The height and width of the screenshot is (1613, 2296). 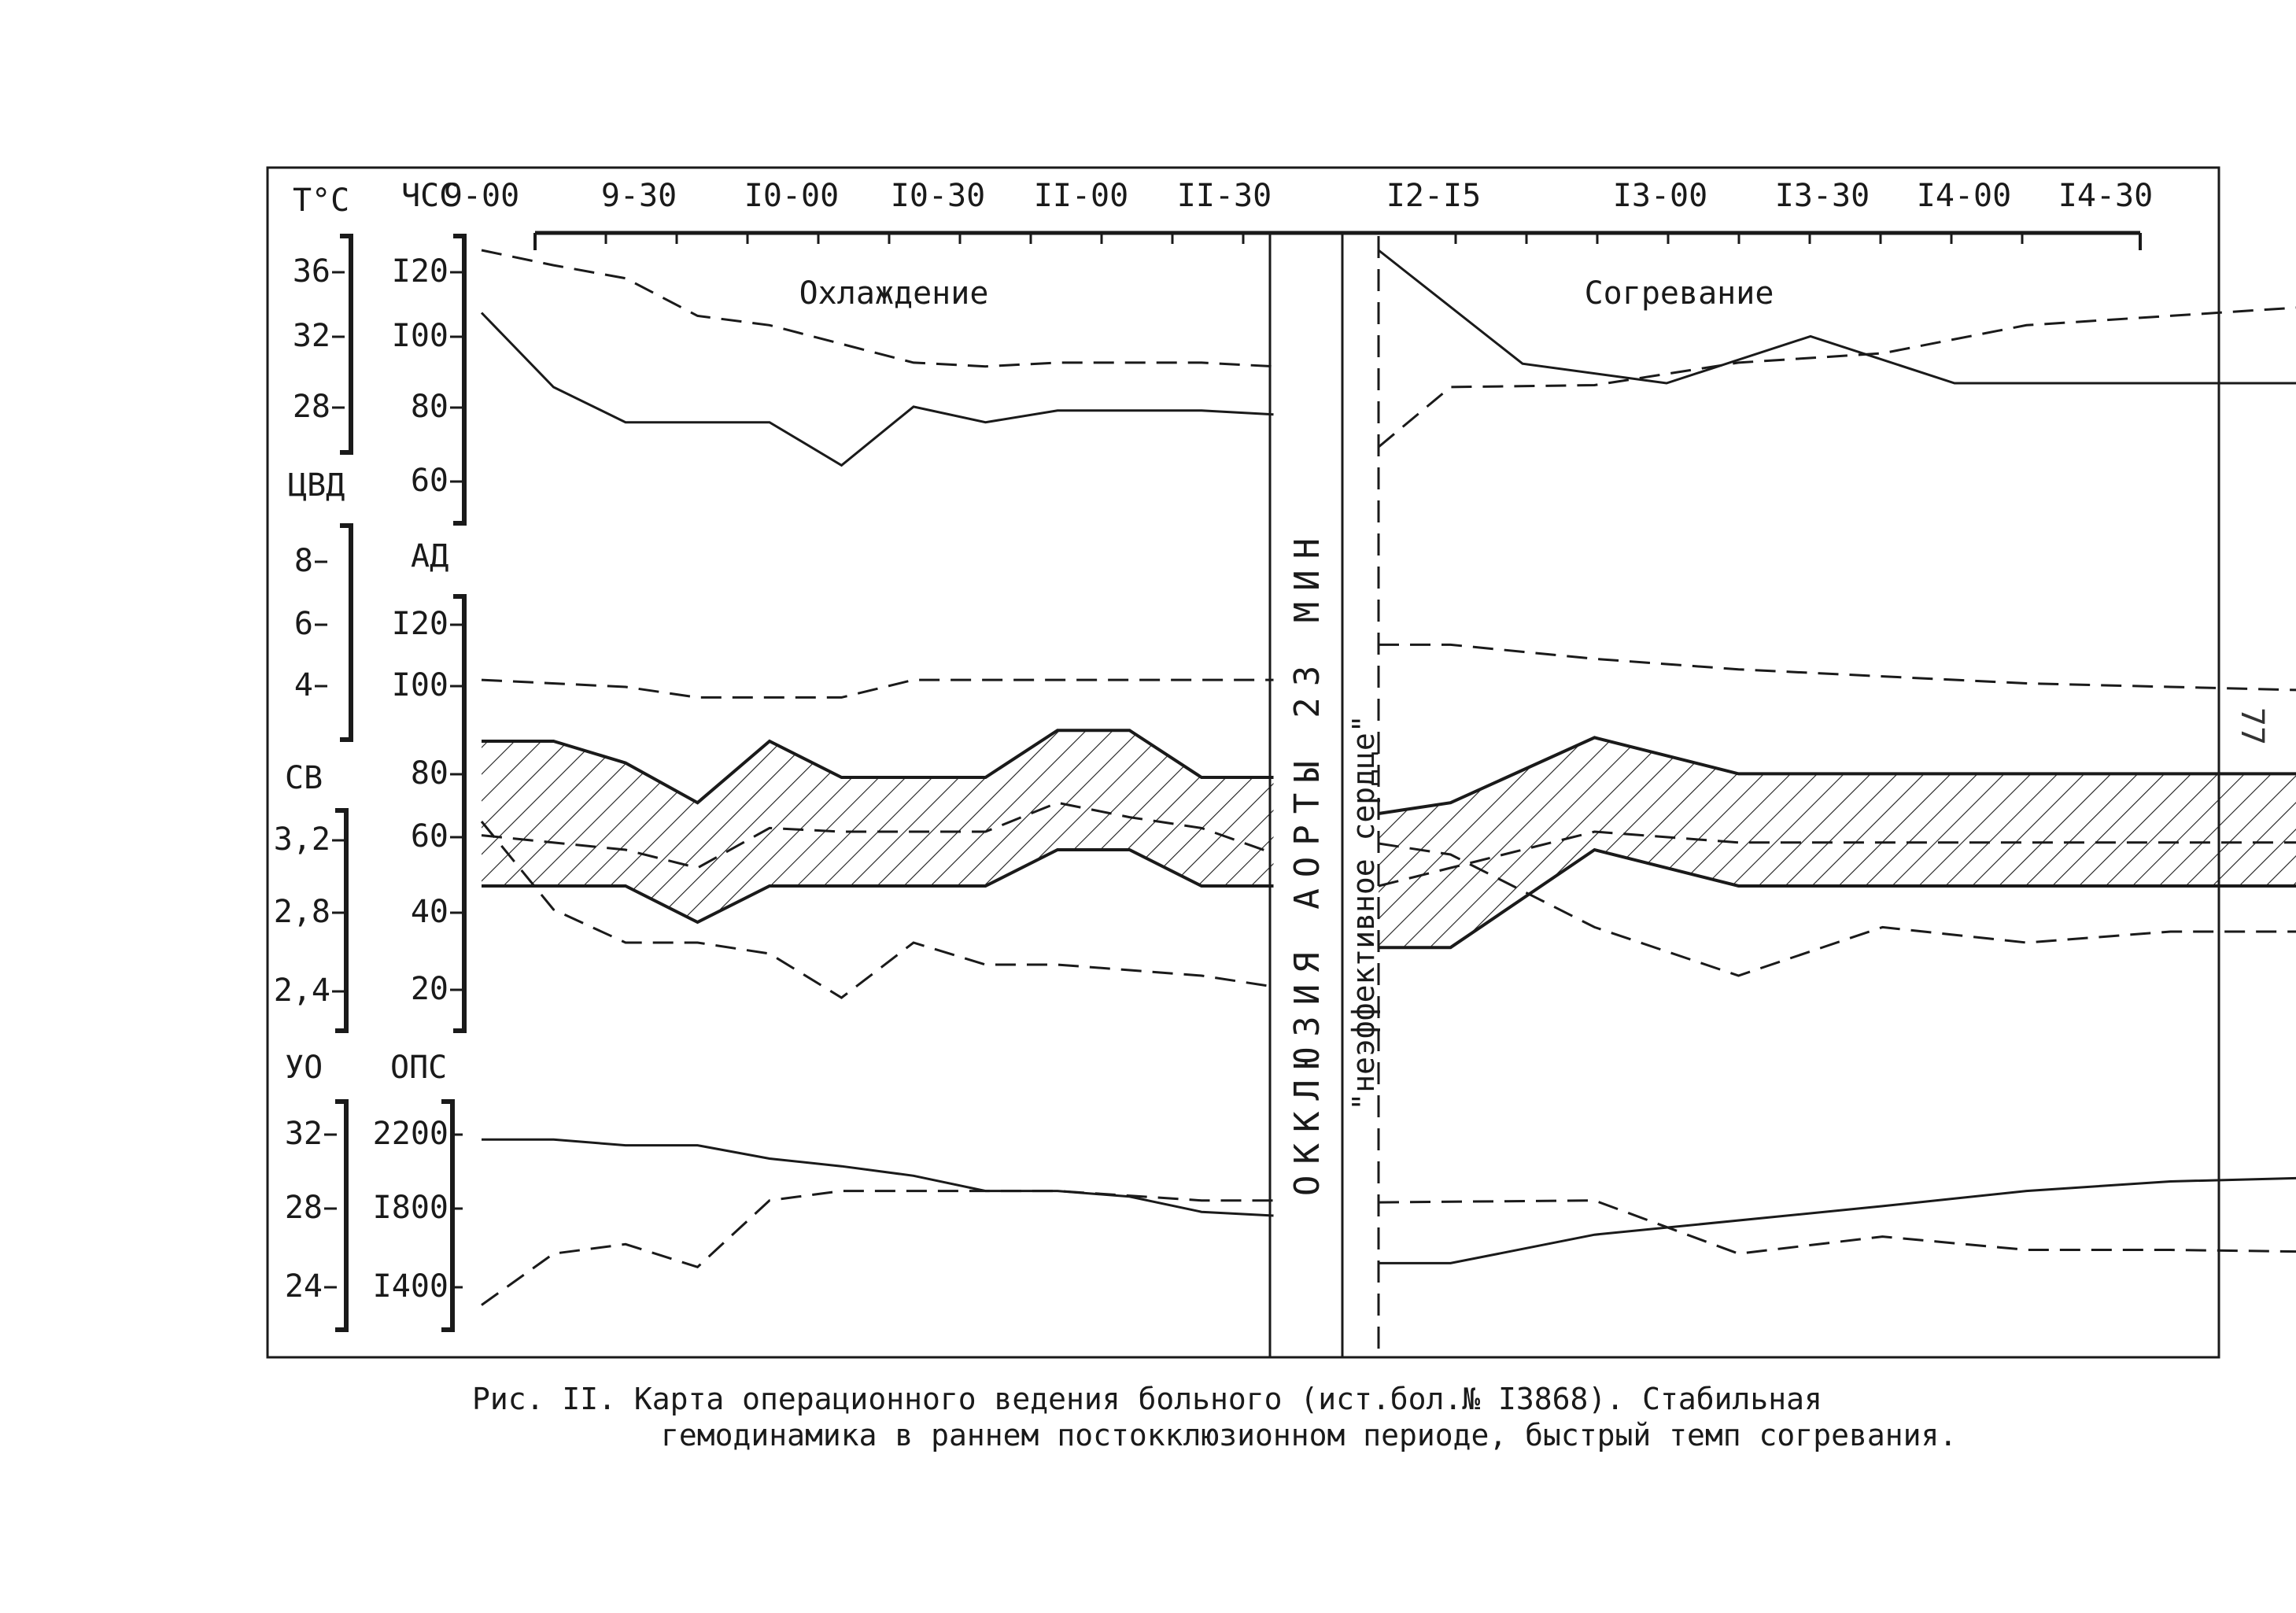 What do you see at coordinates (878, 767) in the screenshot?
I see `bp_sys-line-pre` at bounding box center [878, 767].